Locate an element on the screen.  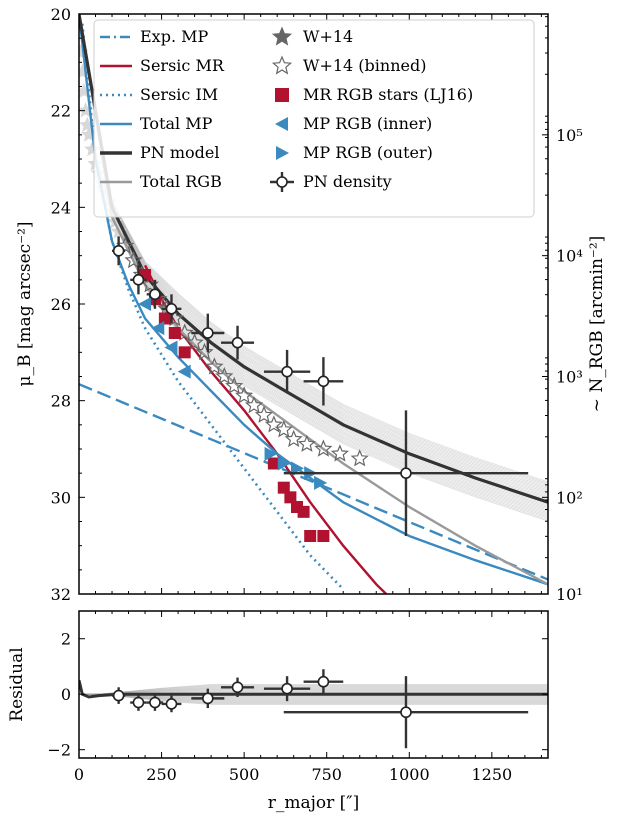
x-tick-label: 1000 is located at coordinates (409, 774).